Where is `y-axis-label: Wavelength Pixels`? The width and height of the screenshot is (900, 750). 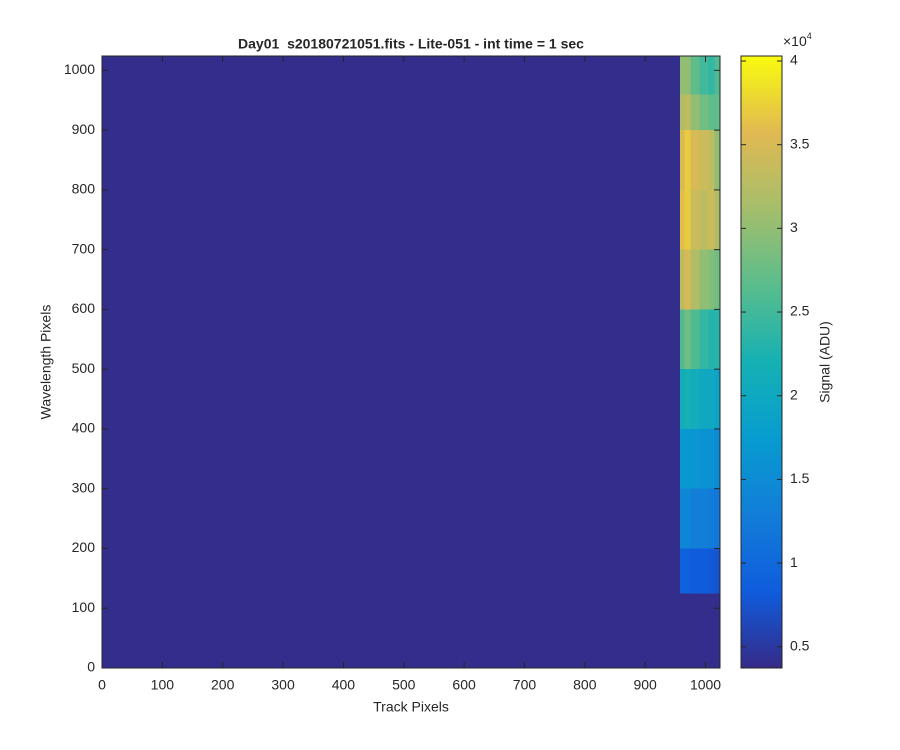 y-axis-label: Wavelength Pixels is located at coordinates (46, 362).